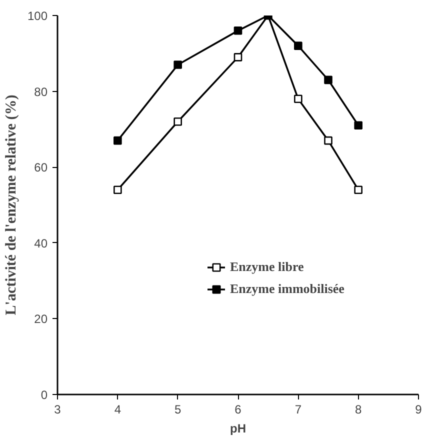 This screenshot has width=433, height=438. I want to click on y-tick-label: 40, so click(41, 243).